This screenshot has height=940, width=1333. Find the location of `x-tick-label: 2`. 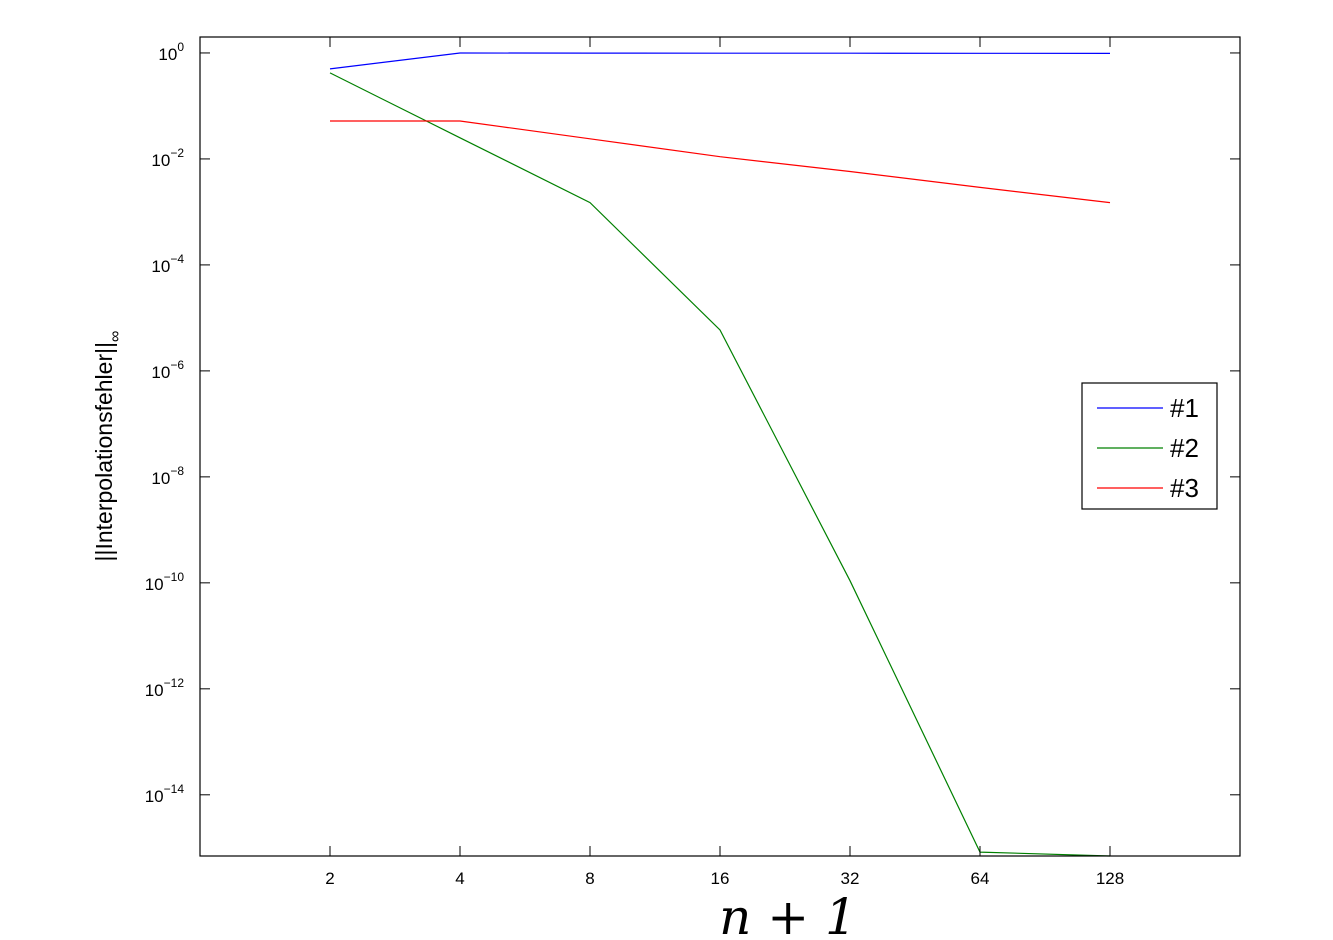

x-tick-label: 2 is located at coordinates (329, 878).